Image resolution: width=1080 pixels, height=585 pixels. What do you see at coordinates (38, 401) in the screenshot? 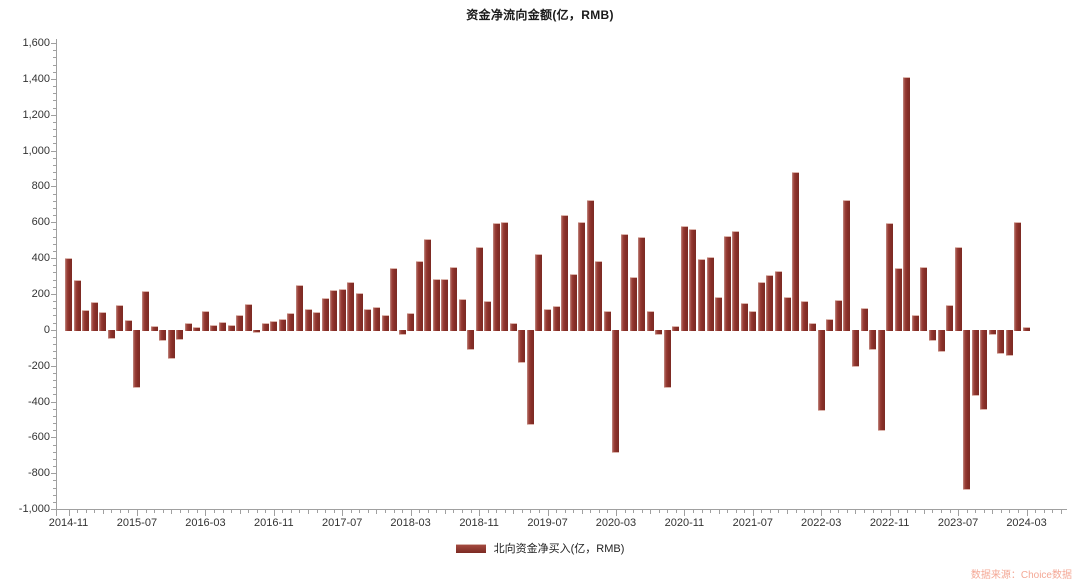
I see `y-tick-label: -400` at bounding box center [38, 401].